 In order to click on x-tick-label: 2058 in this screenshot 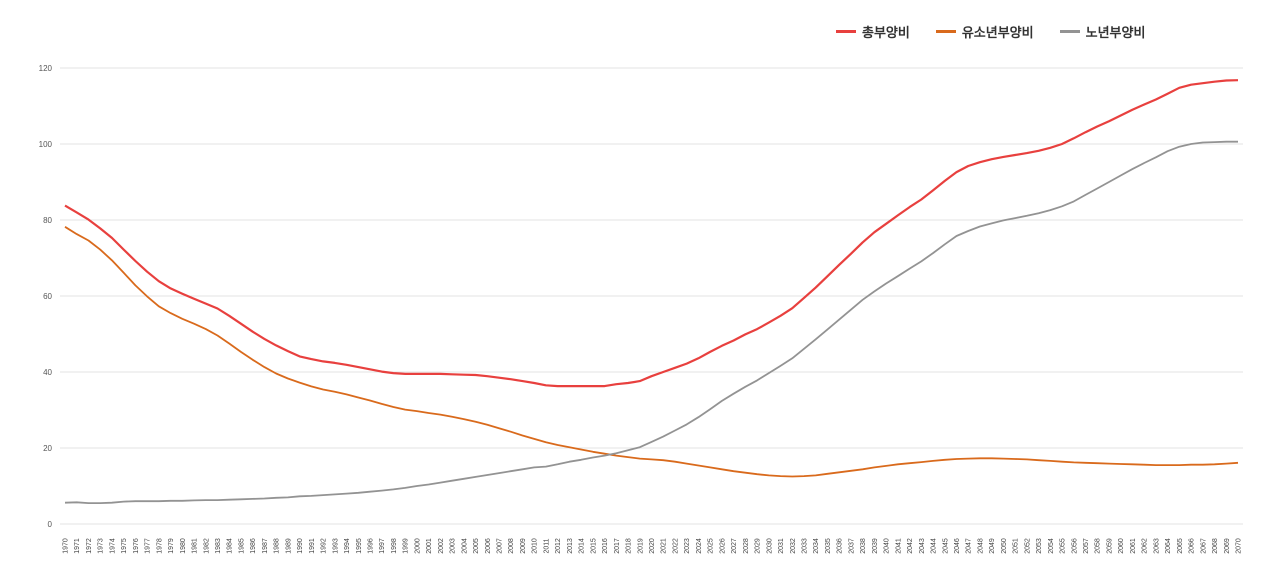, I will do `click(1098, 546)`.